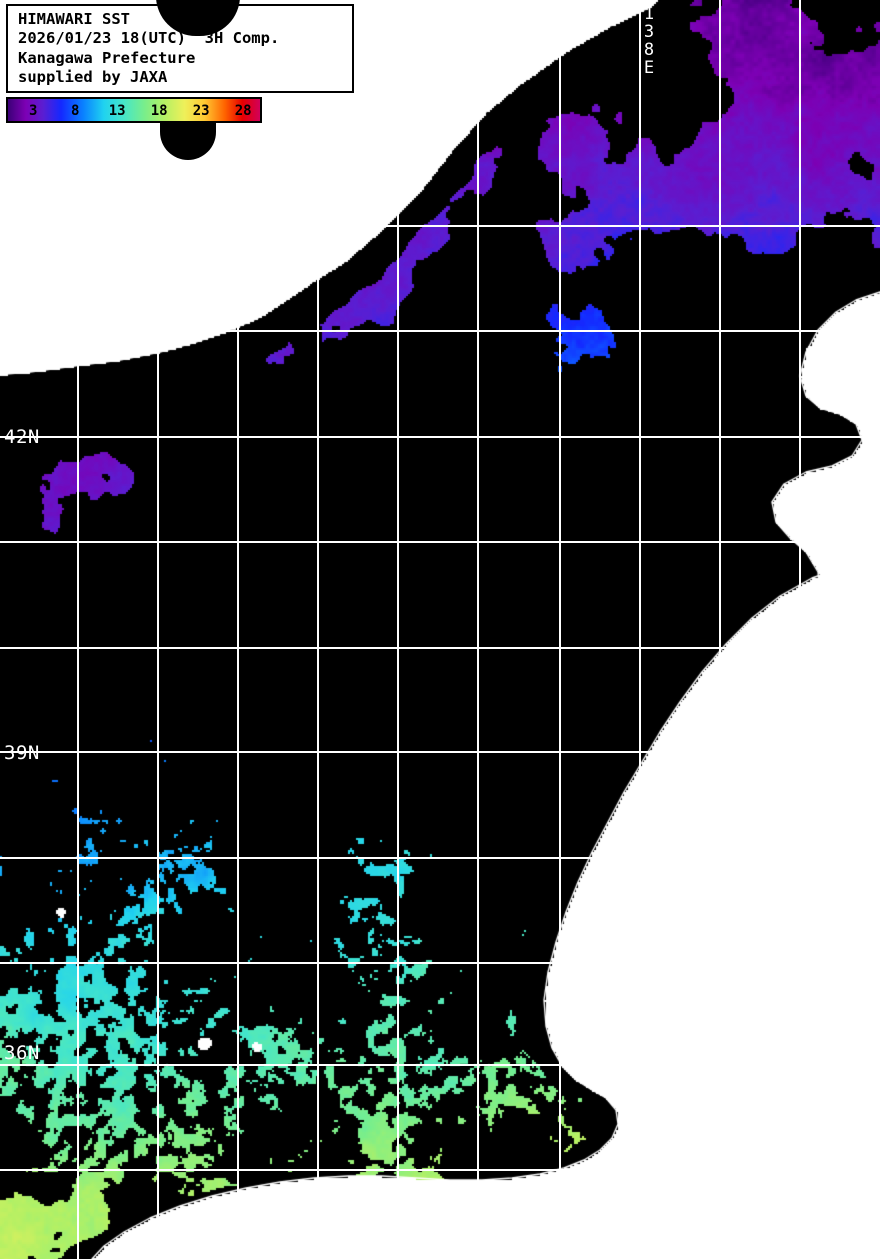 Image resolution: width=880 pixels, height=1259 pixels. Describe the element at coordinates (117, 111) in the screenshot. I see `colorbar-tick-13: 13` at that location.